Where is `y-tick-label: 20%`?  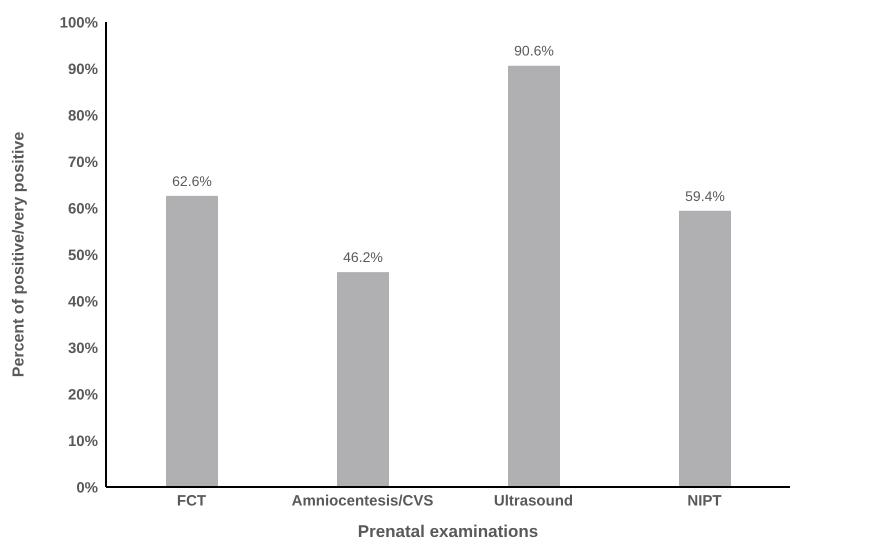
y-tick-label: 20% is located at coordinates (83, 395).